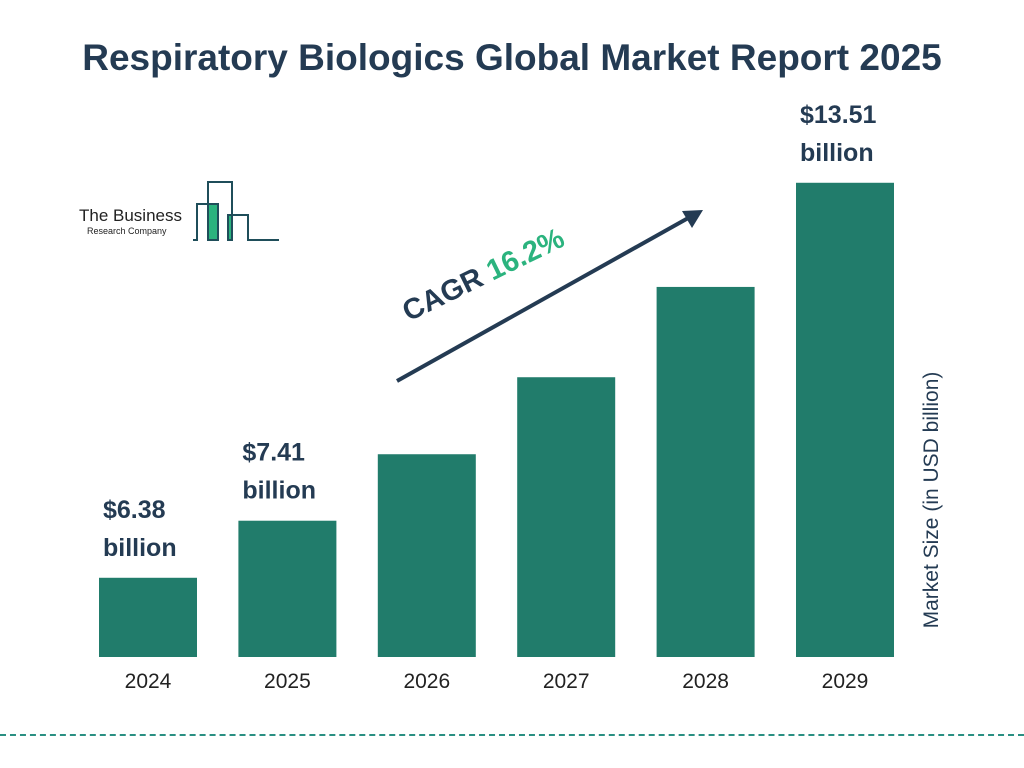  What do you see at coordinates (148, 681) in the screenshot?
I see `x-tick-label: 2024` at bounding box center [148, 681].